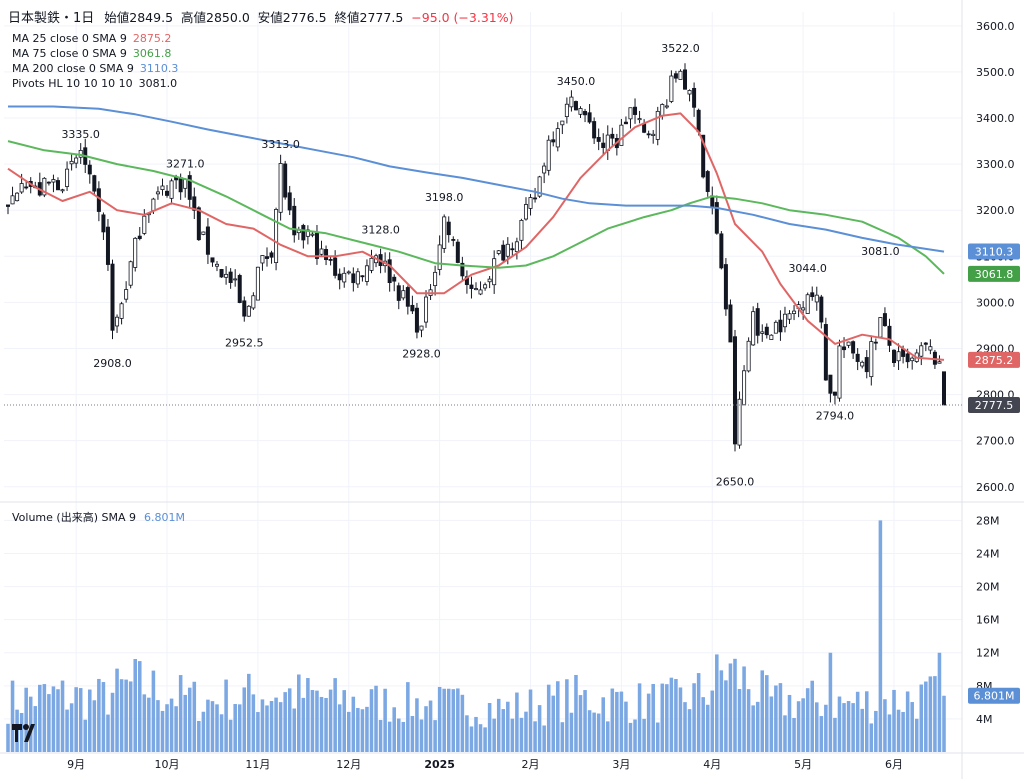 The width and height of the screenshot is (1024, 783). I want to click on time-tick-label: 4月, so click(712, 764).